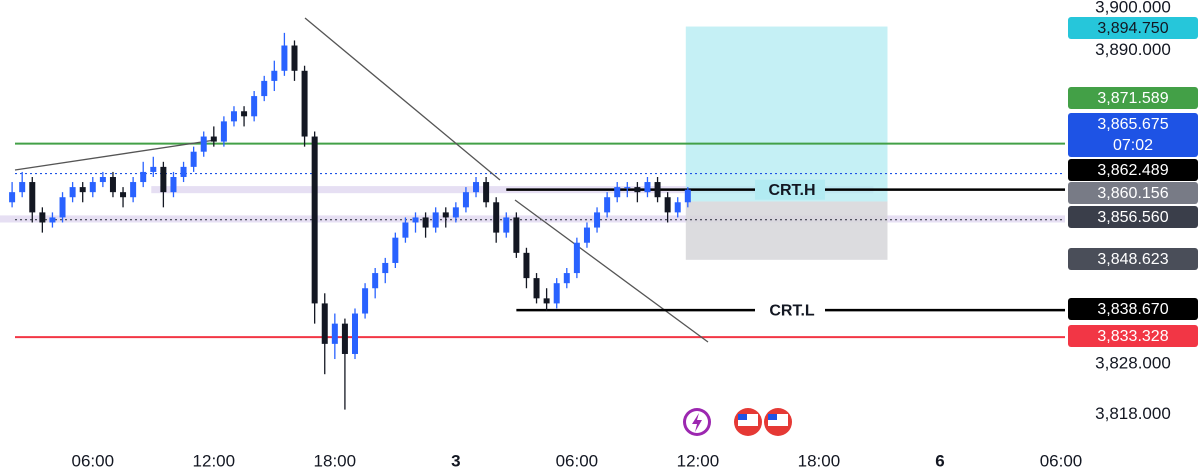 The width and height of the screenshot is (1200, 470). I want to click on price-label: 3,833.328, so click(1132, 336).